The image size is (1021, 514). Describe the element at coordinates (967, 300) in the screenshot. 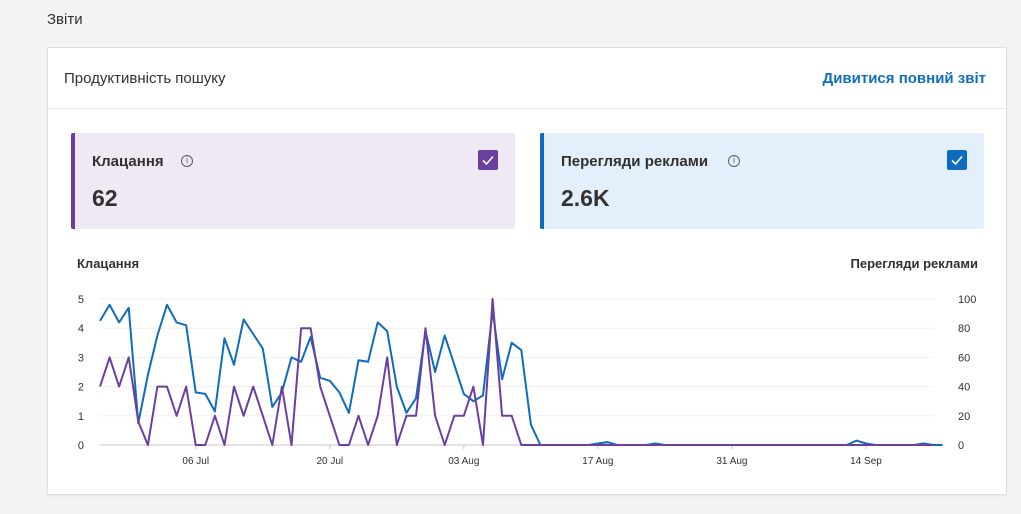

I see `right-axis-tick-label: 100` at that location.